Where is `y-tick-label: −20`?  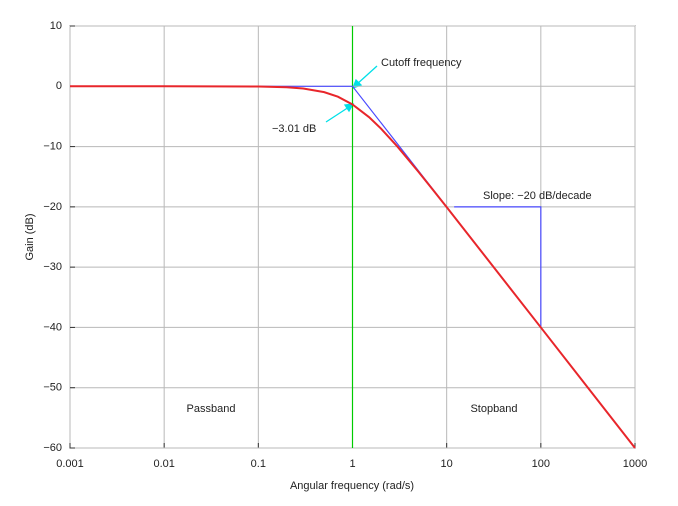 y-tick-label: −20 is located at coordinates (52, 207).